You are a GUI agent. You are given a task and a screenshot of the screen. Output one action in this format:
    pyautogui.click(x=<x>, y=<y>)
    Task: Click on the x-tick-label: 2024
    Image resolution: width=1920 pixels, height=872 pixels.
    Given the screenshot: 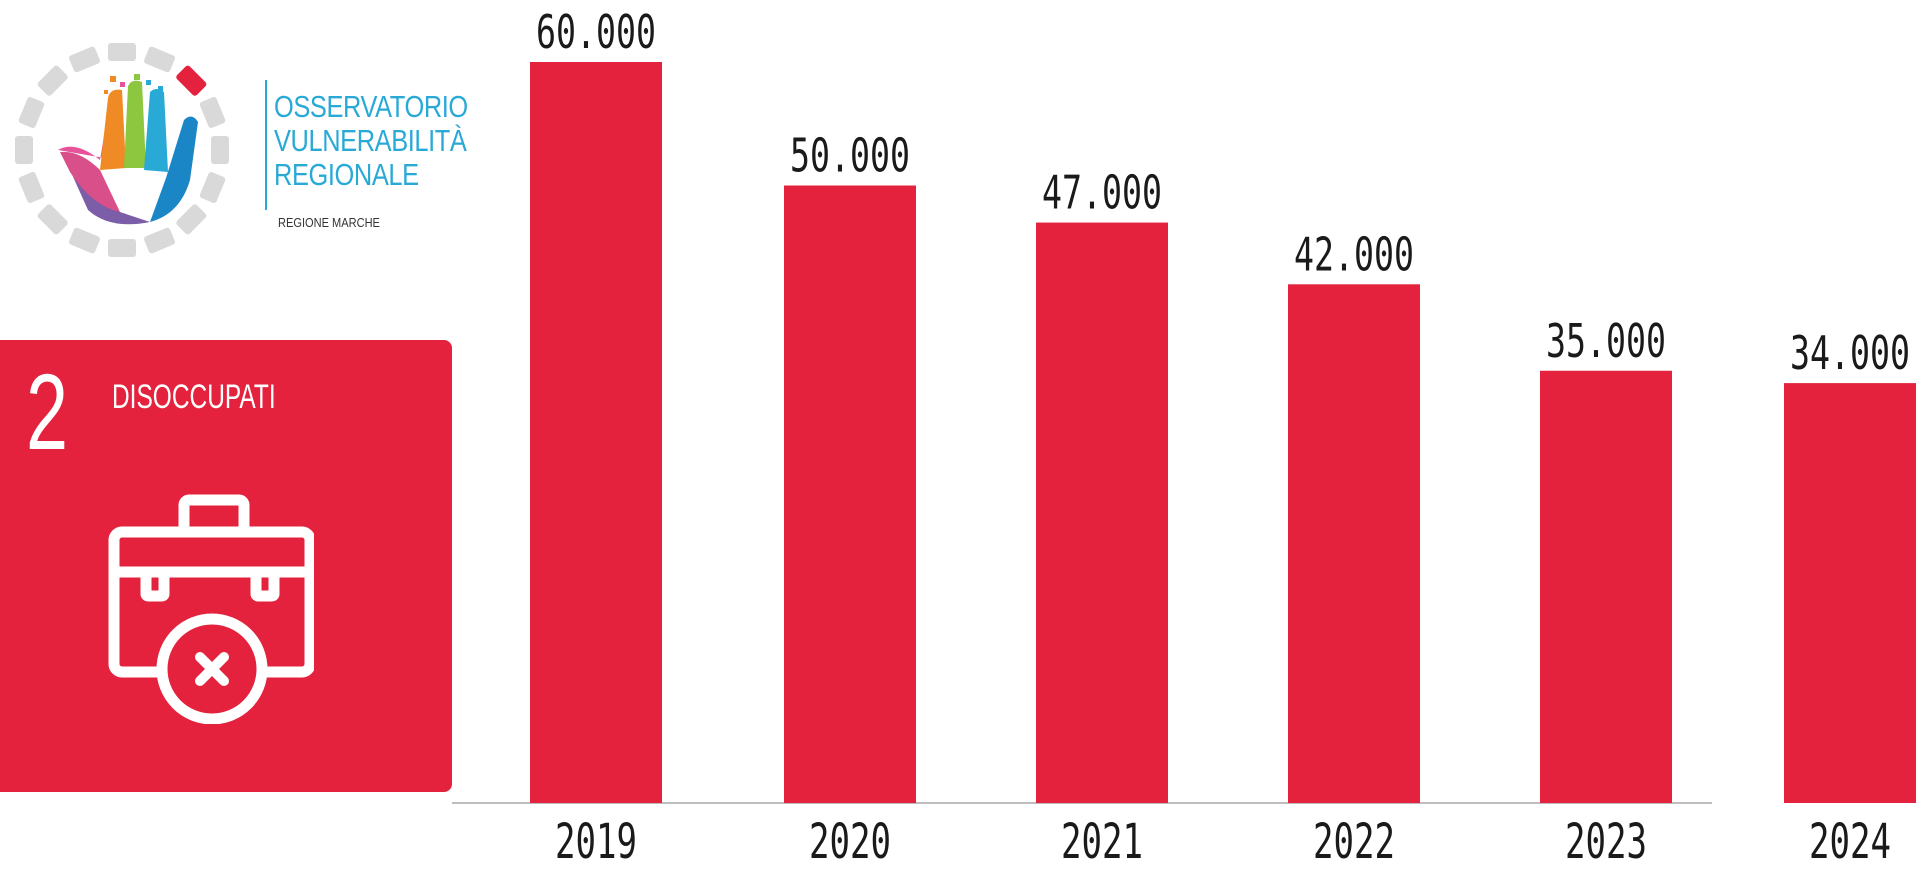 What is the action you would take?
    pyautogui.click(x=1850, y=842)
    